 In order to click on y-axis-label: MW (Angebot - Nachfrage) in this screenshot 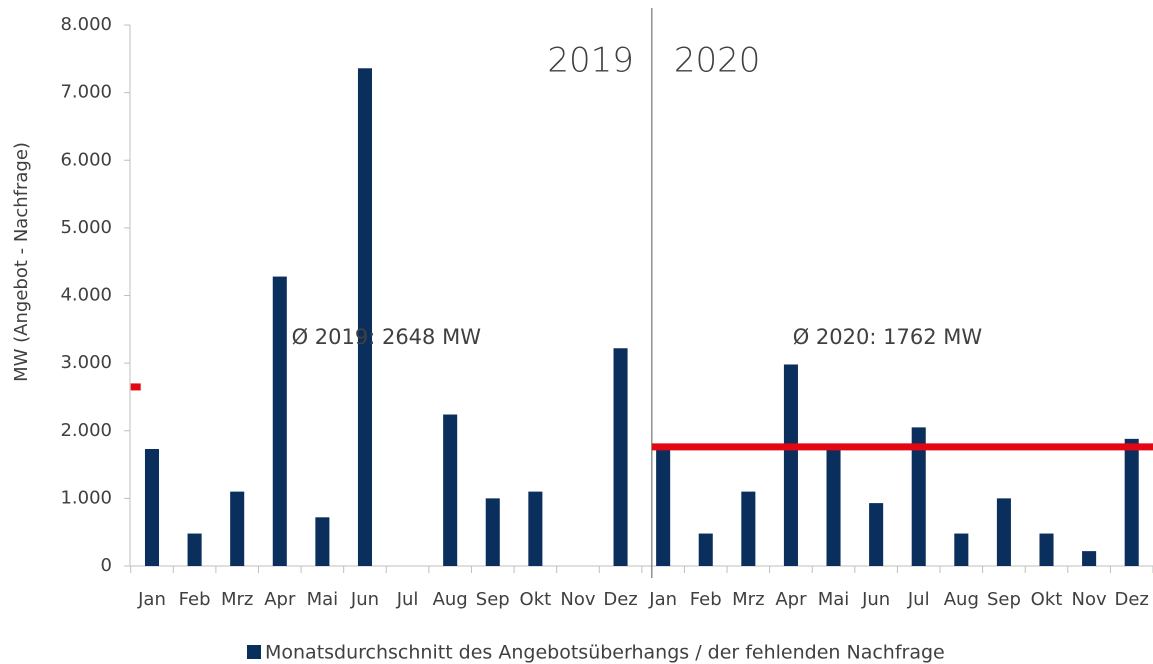, I will do `click(21, 262)`.